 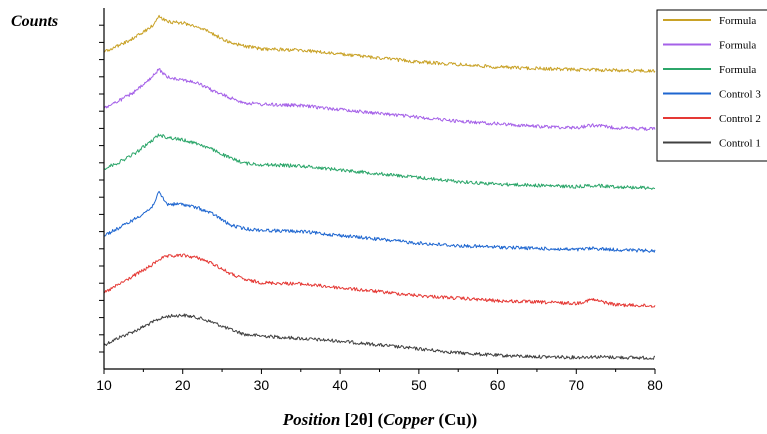 What do you see at coordinates (740, 95) in the screenshot?
I see `legend-label: Control 3` at bounding box center [740, 95].